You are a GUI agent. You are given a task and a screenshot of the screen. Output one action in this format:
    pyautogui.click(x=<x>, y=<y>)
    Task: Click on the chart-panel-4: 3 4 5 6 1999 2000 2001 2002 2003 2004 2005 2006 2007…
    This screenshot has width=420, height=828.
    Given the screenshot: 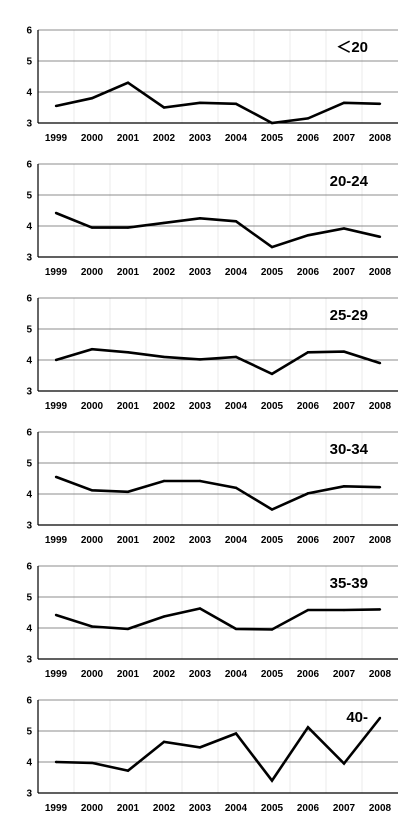 What is the action you would take?
    pyautogui.click(x=212, y=487)
    